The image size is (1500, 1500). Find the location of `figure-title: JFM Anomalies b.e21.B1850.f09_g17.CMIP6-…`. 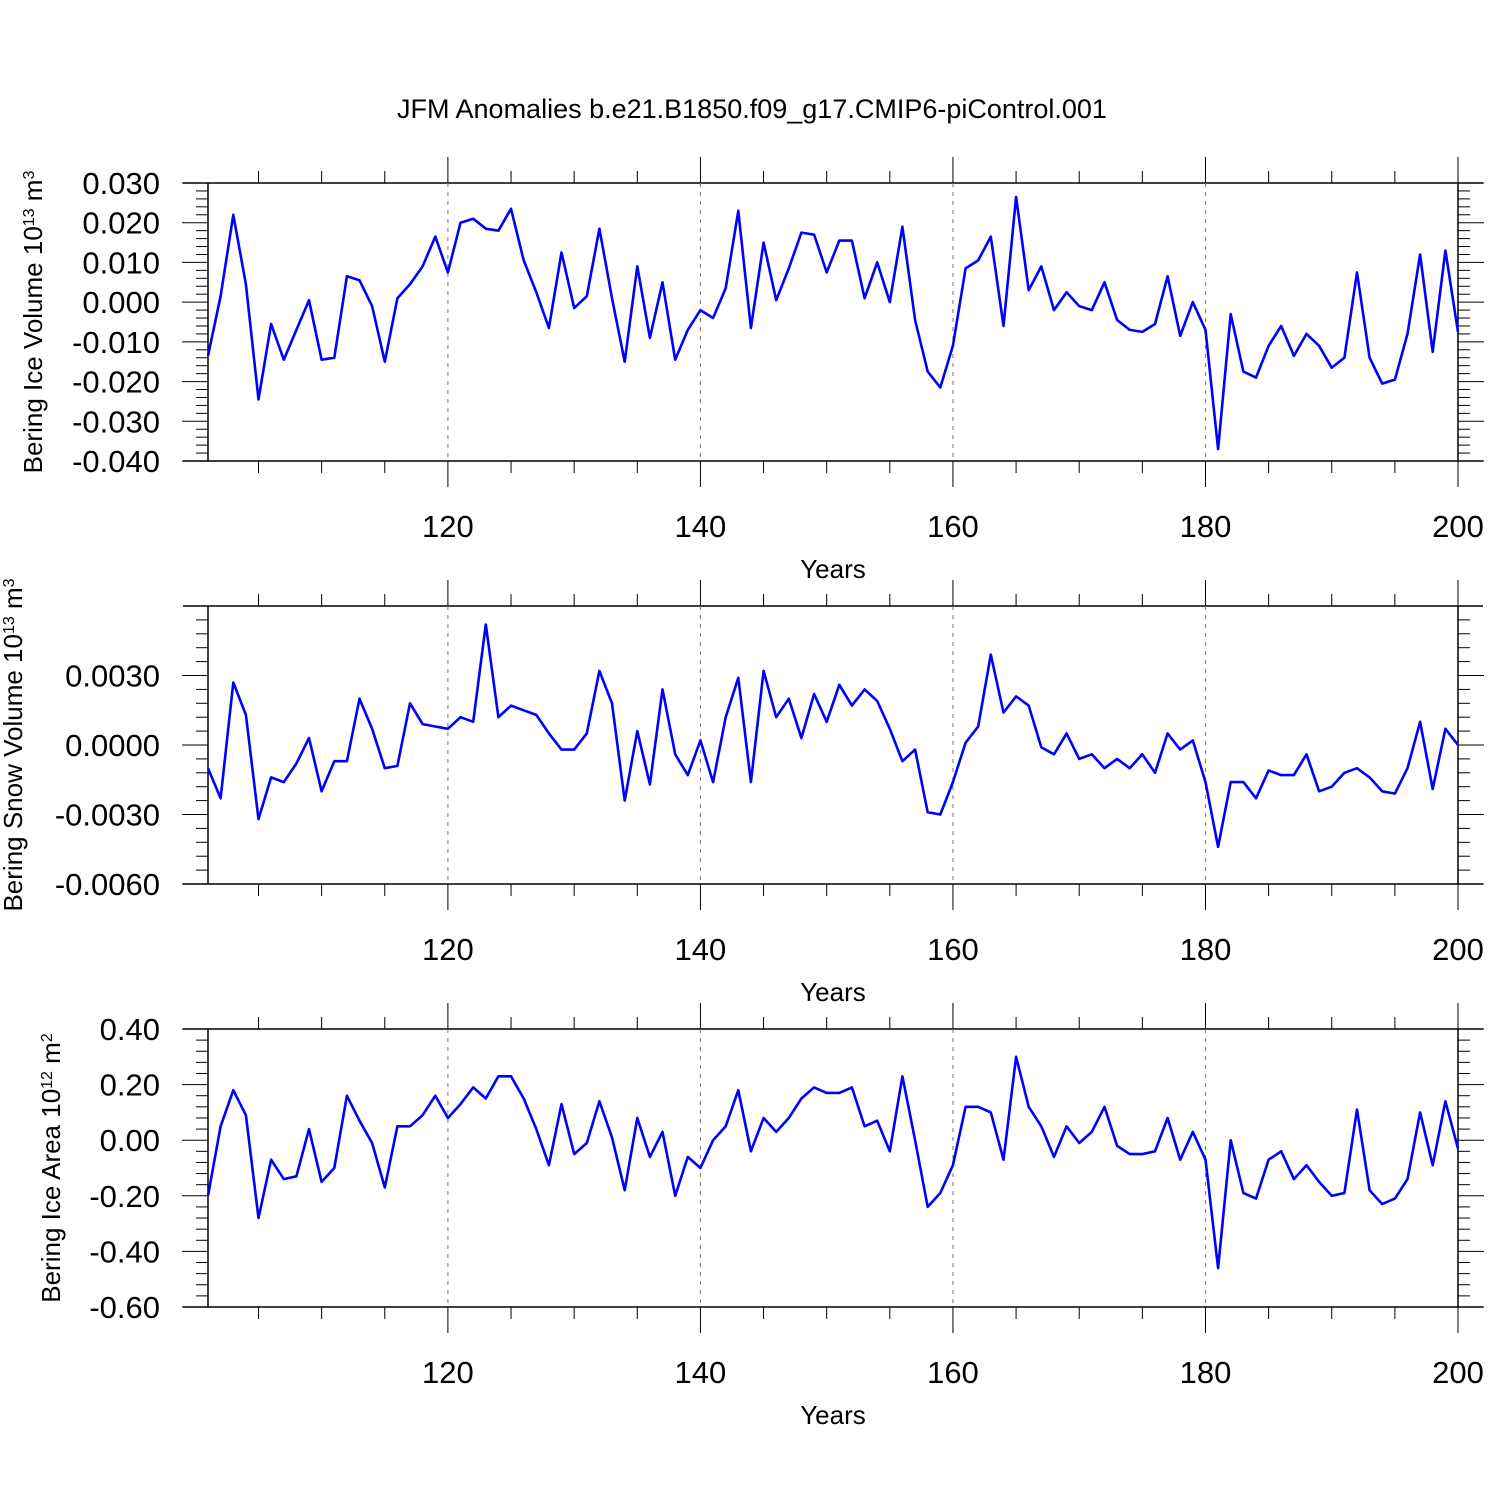

figure-title: JFM Anomalies b.e21.B1850.f09_g17.CMIP6-… is located at coordinates (752, 109).